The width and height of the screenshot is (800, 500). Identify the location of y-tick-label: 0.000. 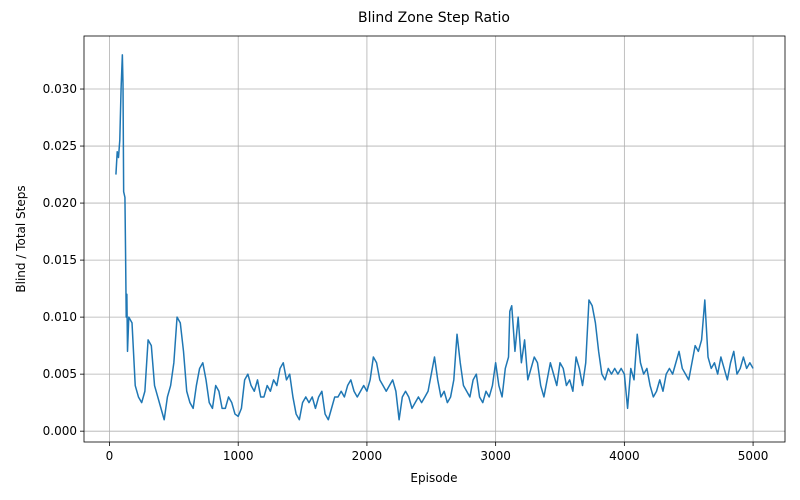
(60, 431).